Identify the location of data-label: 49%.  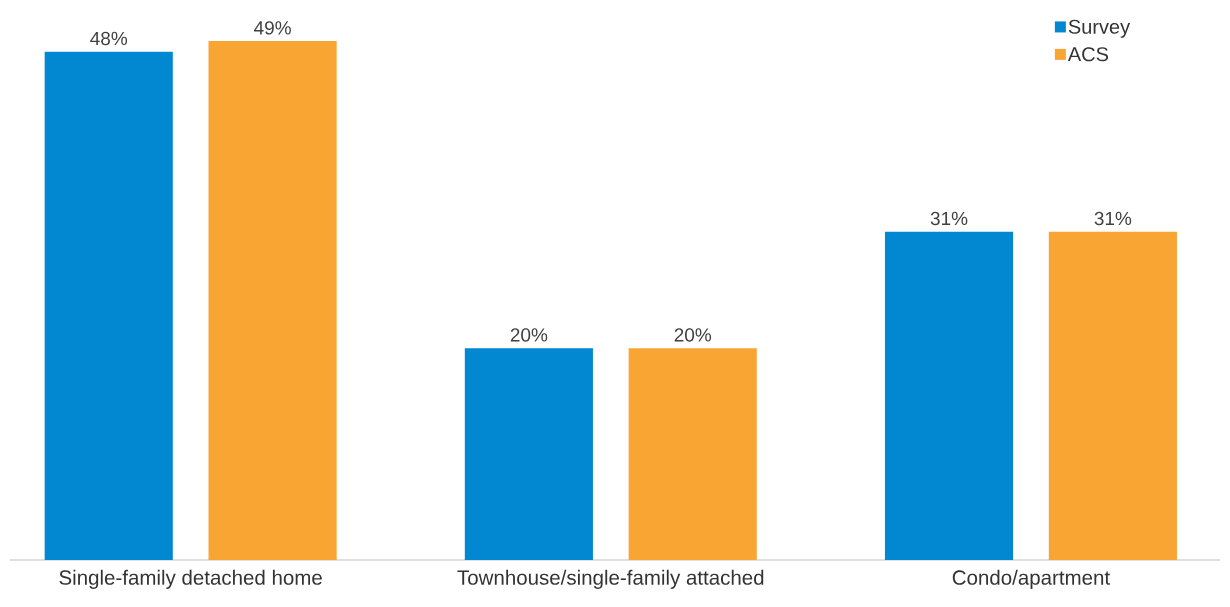
(272, 28).